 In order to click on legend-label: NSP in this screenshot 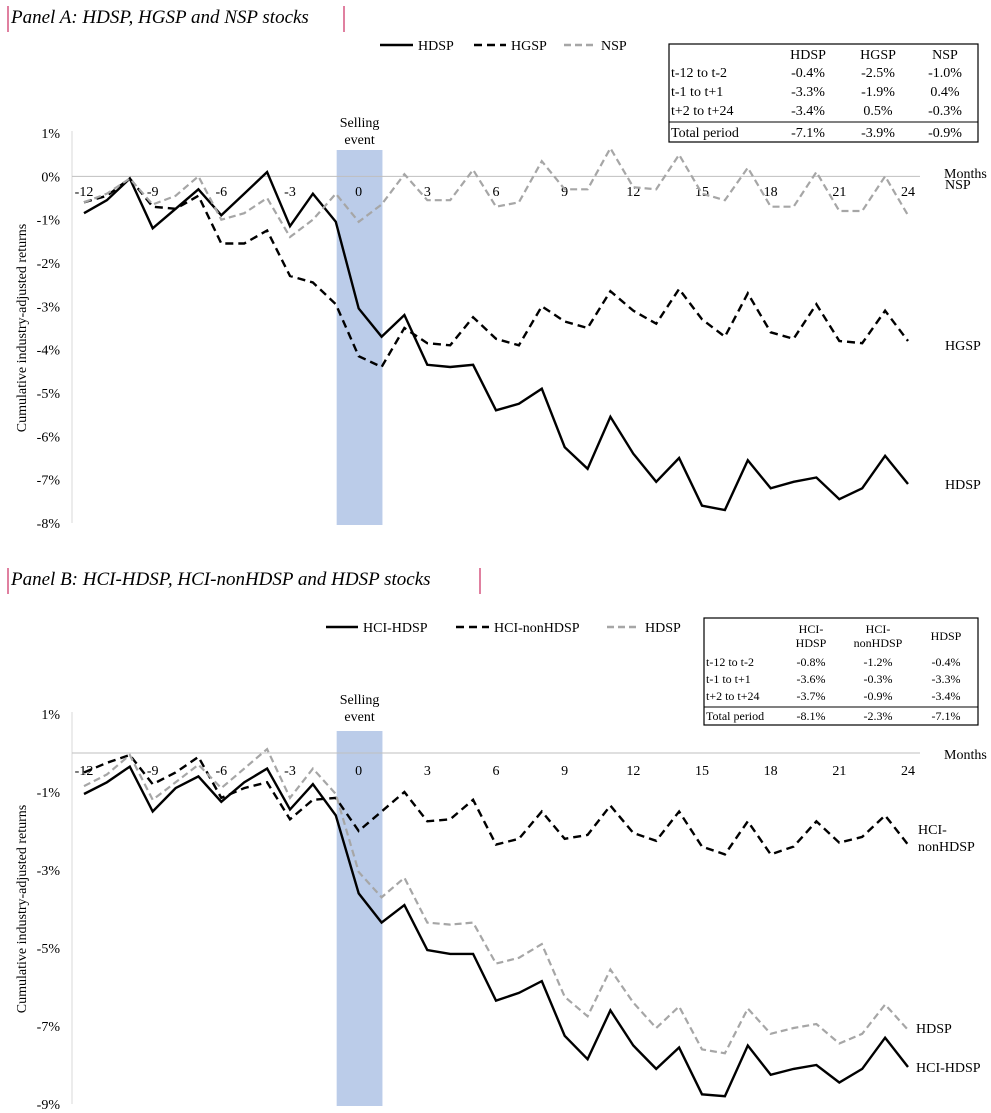, I will do `click(614, 46)`.